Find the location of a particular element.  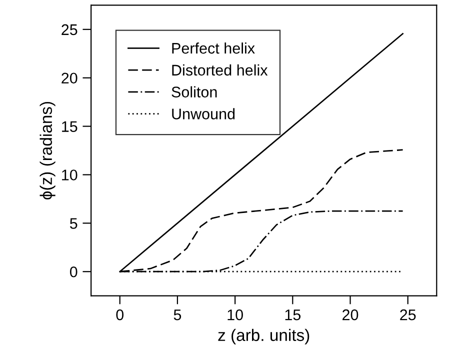

x-tick-label: 5 is located at coordinates (178, 315).